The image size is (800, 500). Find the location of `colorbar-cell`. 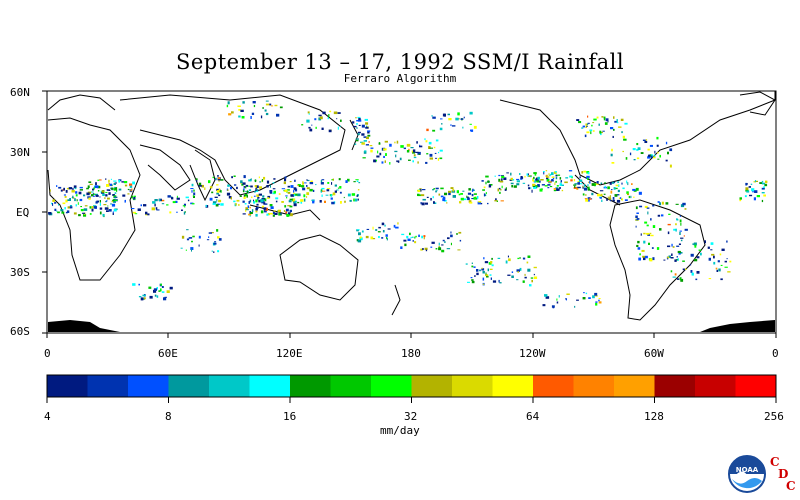

colorbar-cell is located at coordinates (715, 386).